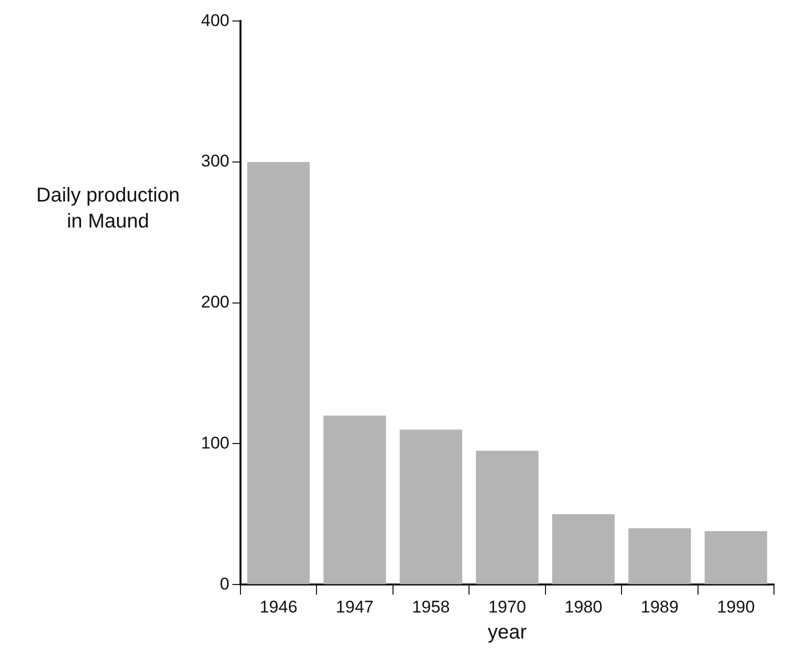 This screenshot has width=790, height=653. Describe the element at coordinates (507, 633) in the screenshot. I see `x-axis-title: year` at that location.